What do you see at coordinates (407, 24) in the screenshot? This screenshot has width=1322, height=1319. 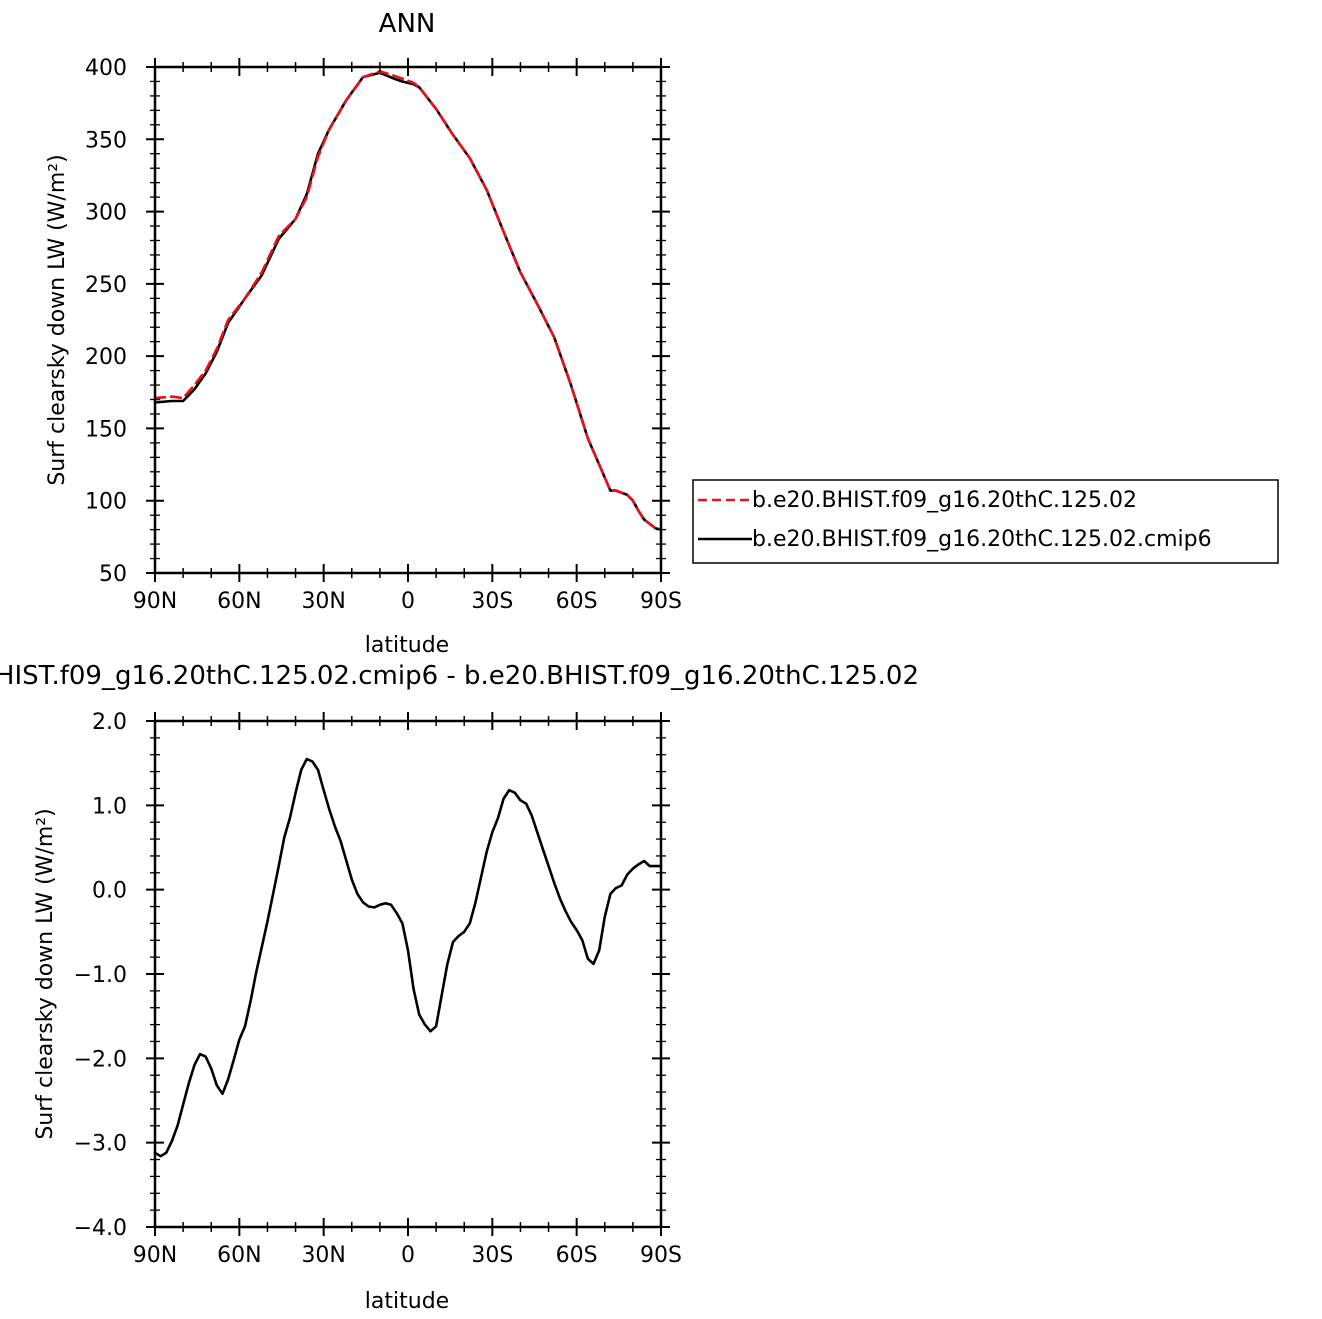 I see `top-panel-title: ANN` at bounding box center [407, 24].